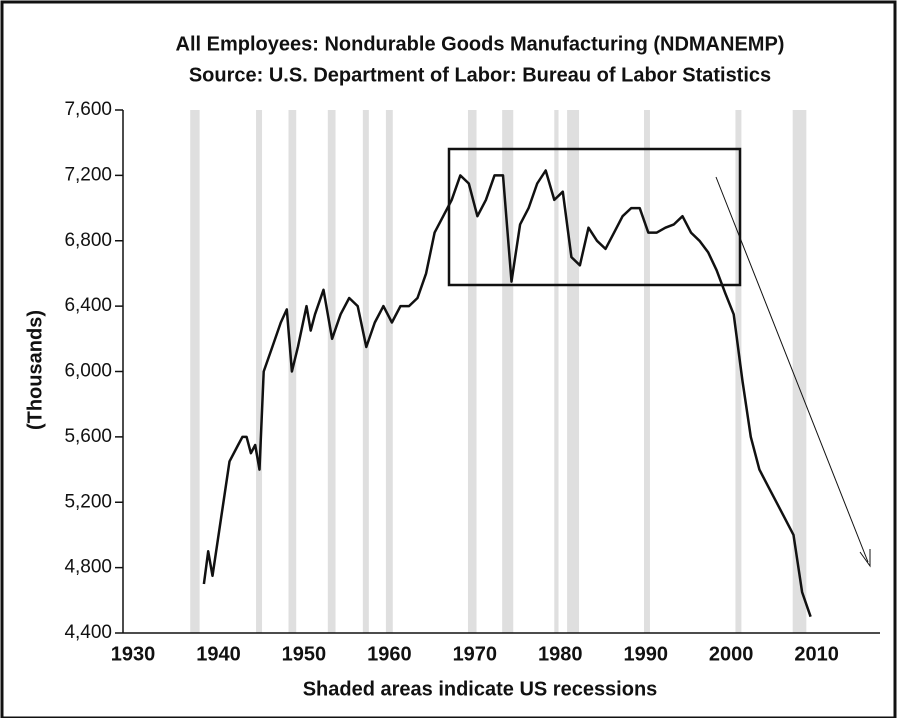 The height and width of the screenshot is (723, 897). Describe the element at coordinates (816, 654) in the screenshot. I see `x-tick-label: 2010` at that location.